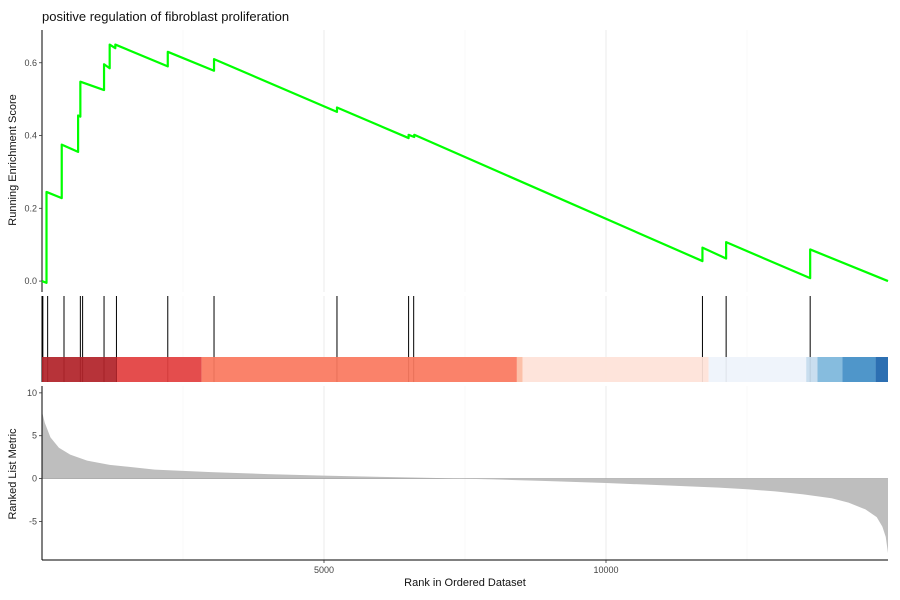 This screenshot has height=600, width=900. What do you see at coordinates (34, 436) in the screenshot?
I see `metric-y-tick-label: 5` at bounding box center [34, 436].